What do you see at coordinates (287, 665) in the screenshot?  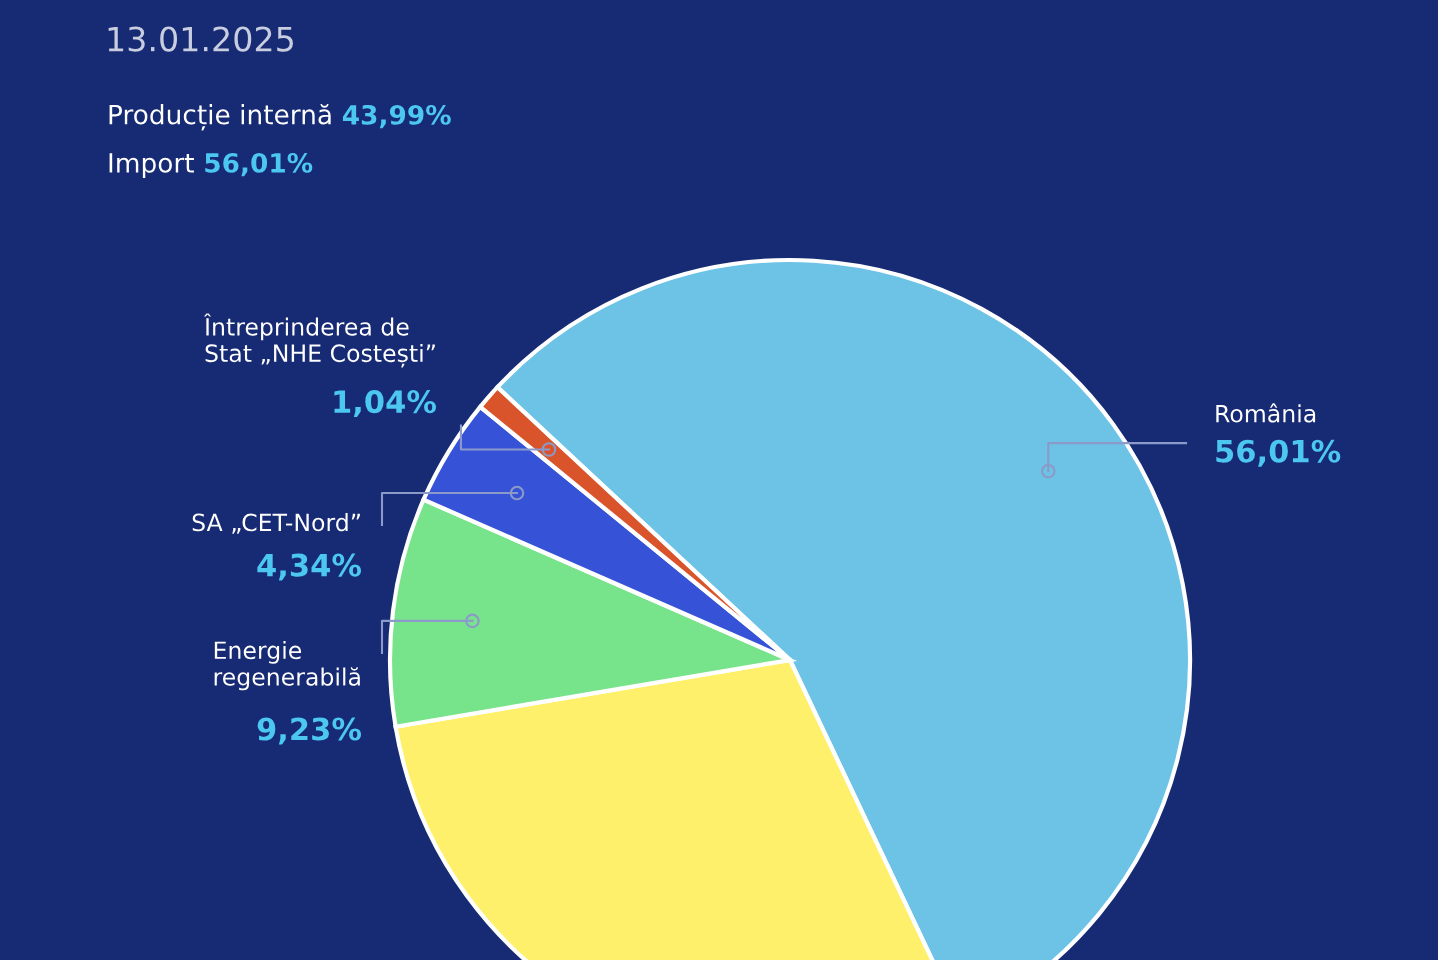 I see `slice-label: Energie regenerabilă` at bounding box center [287, 665].